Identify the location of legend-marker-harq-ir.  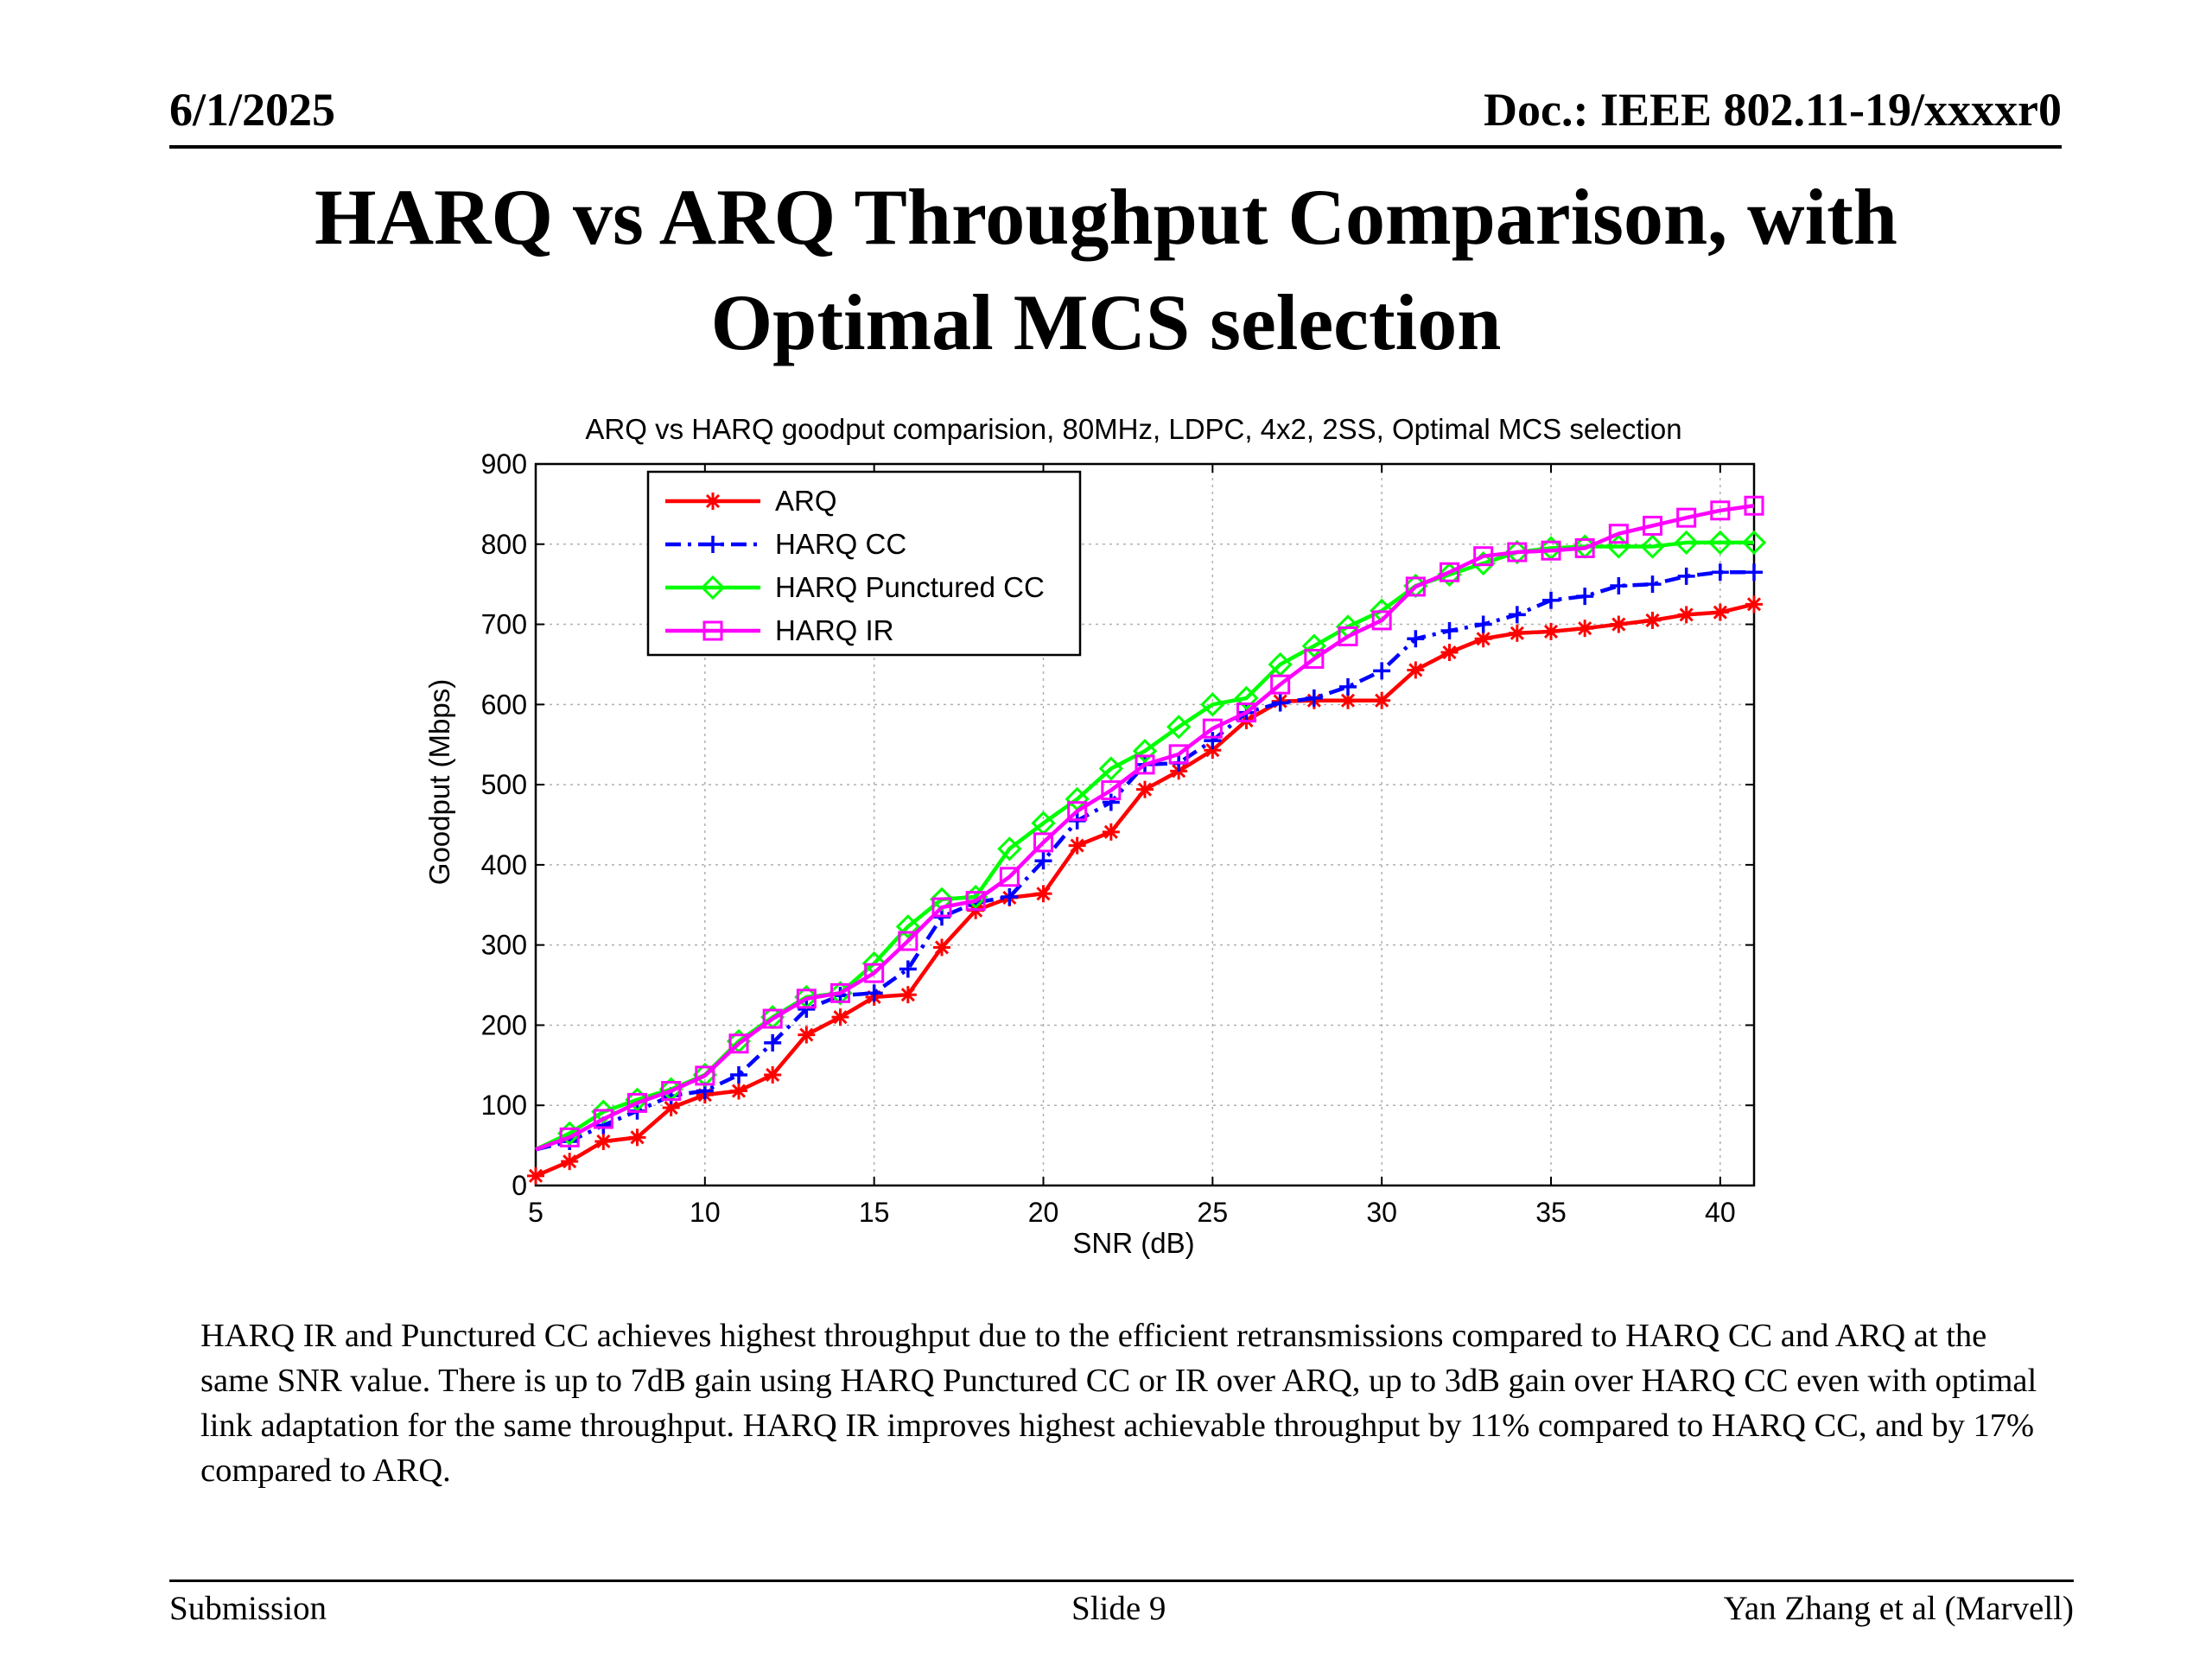
(712, 630).